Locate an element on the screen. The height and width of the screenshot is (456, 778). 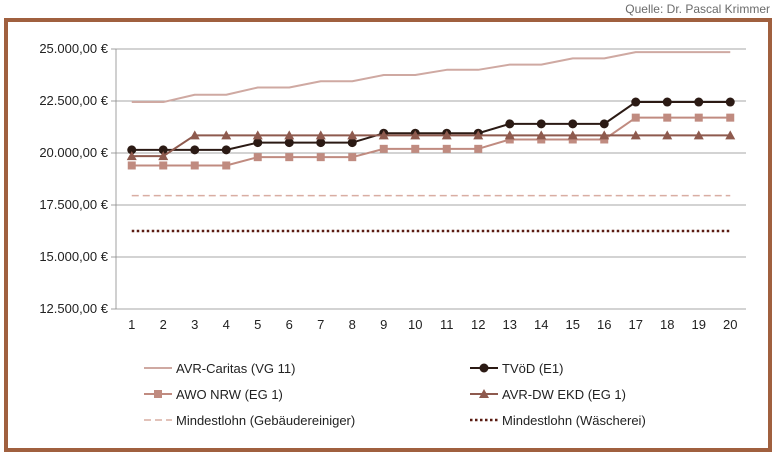
legend-item: AVR-DW EKD (EG 1) is located at coordinates (548, 394).